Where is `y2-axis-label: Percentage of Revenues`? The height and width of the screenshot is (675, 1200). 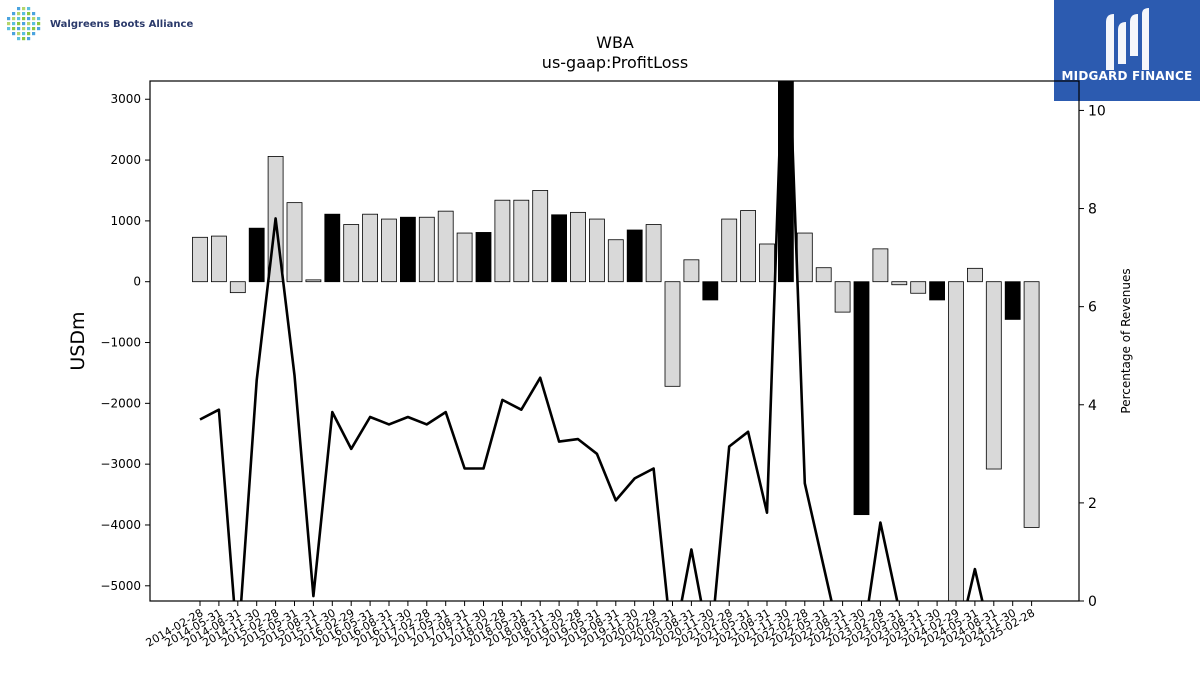 y2-axis-label: Percentage of Revenues is located at coordinates (1126, 340).